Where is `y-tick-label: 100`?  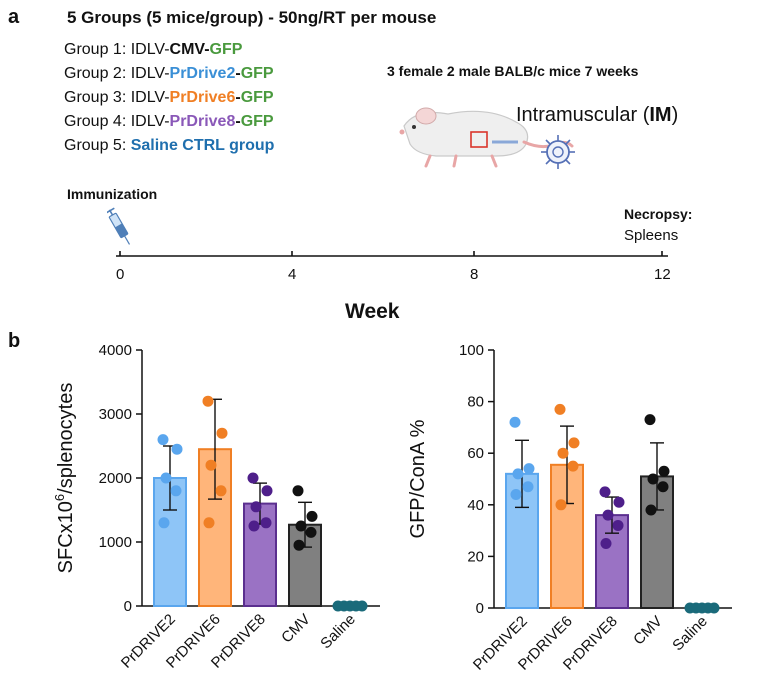
y-tick-label: 100 is located at coordinates (471, 350).